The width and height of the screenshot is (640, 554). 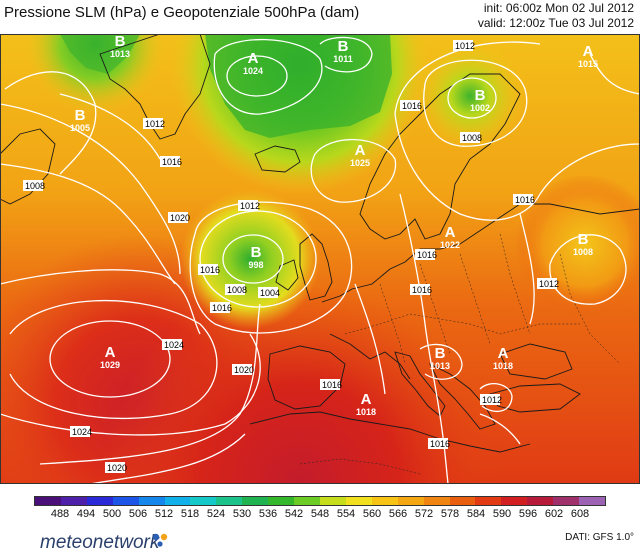 I want to click on isobar-label: 1004, so click(x=269, y=292).